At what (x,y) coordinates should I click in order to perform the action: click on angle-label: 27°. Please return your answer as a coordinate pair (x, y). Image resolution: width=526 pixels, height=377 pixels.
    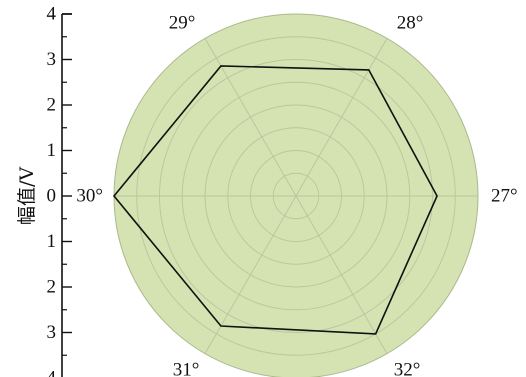
    Looking at the image, I should click on (504, 196).